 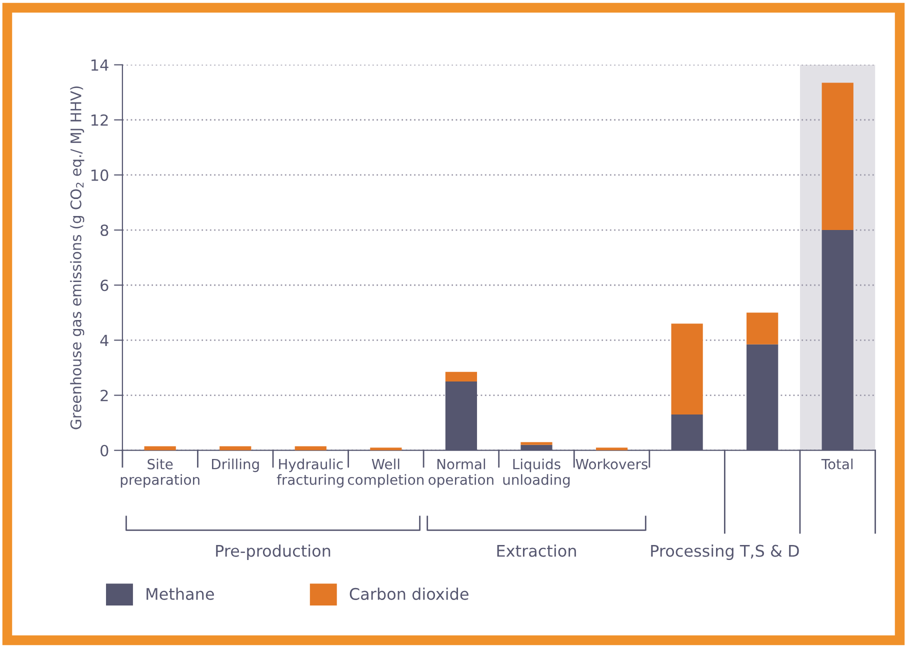 What do you see at coordinates (409, 594) in the screenshot?
I see `legend-label: Carbon dioxide` at bounding box center [409, 594].